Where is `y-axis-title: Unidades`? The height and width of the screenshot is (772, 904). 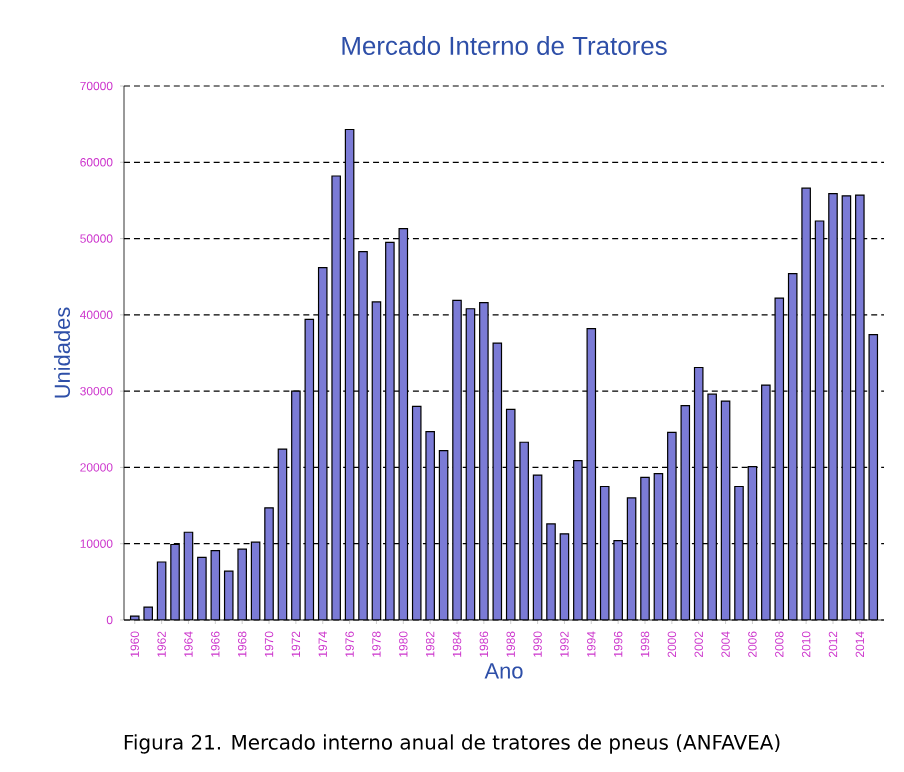
y-axis-title: Unidades is located at coordinates (62, 352).